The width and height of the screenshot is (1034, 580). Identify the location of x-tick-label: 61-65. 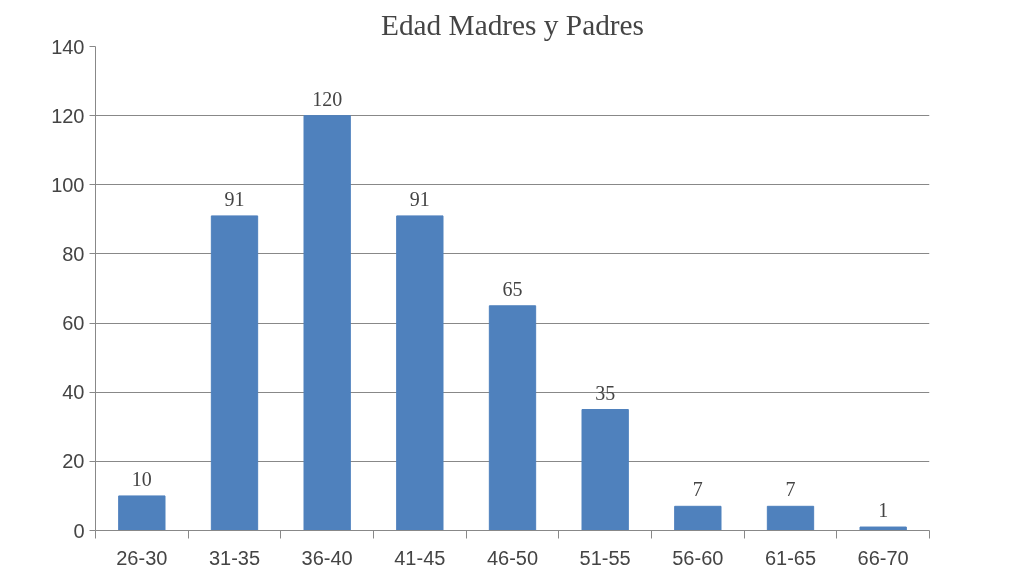
(790, 557).